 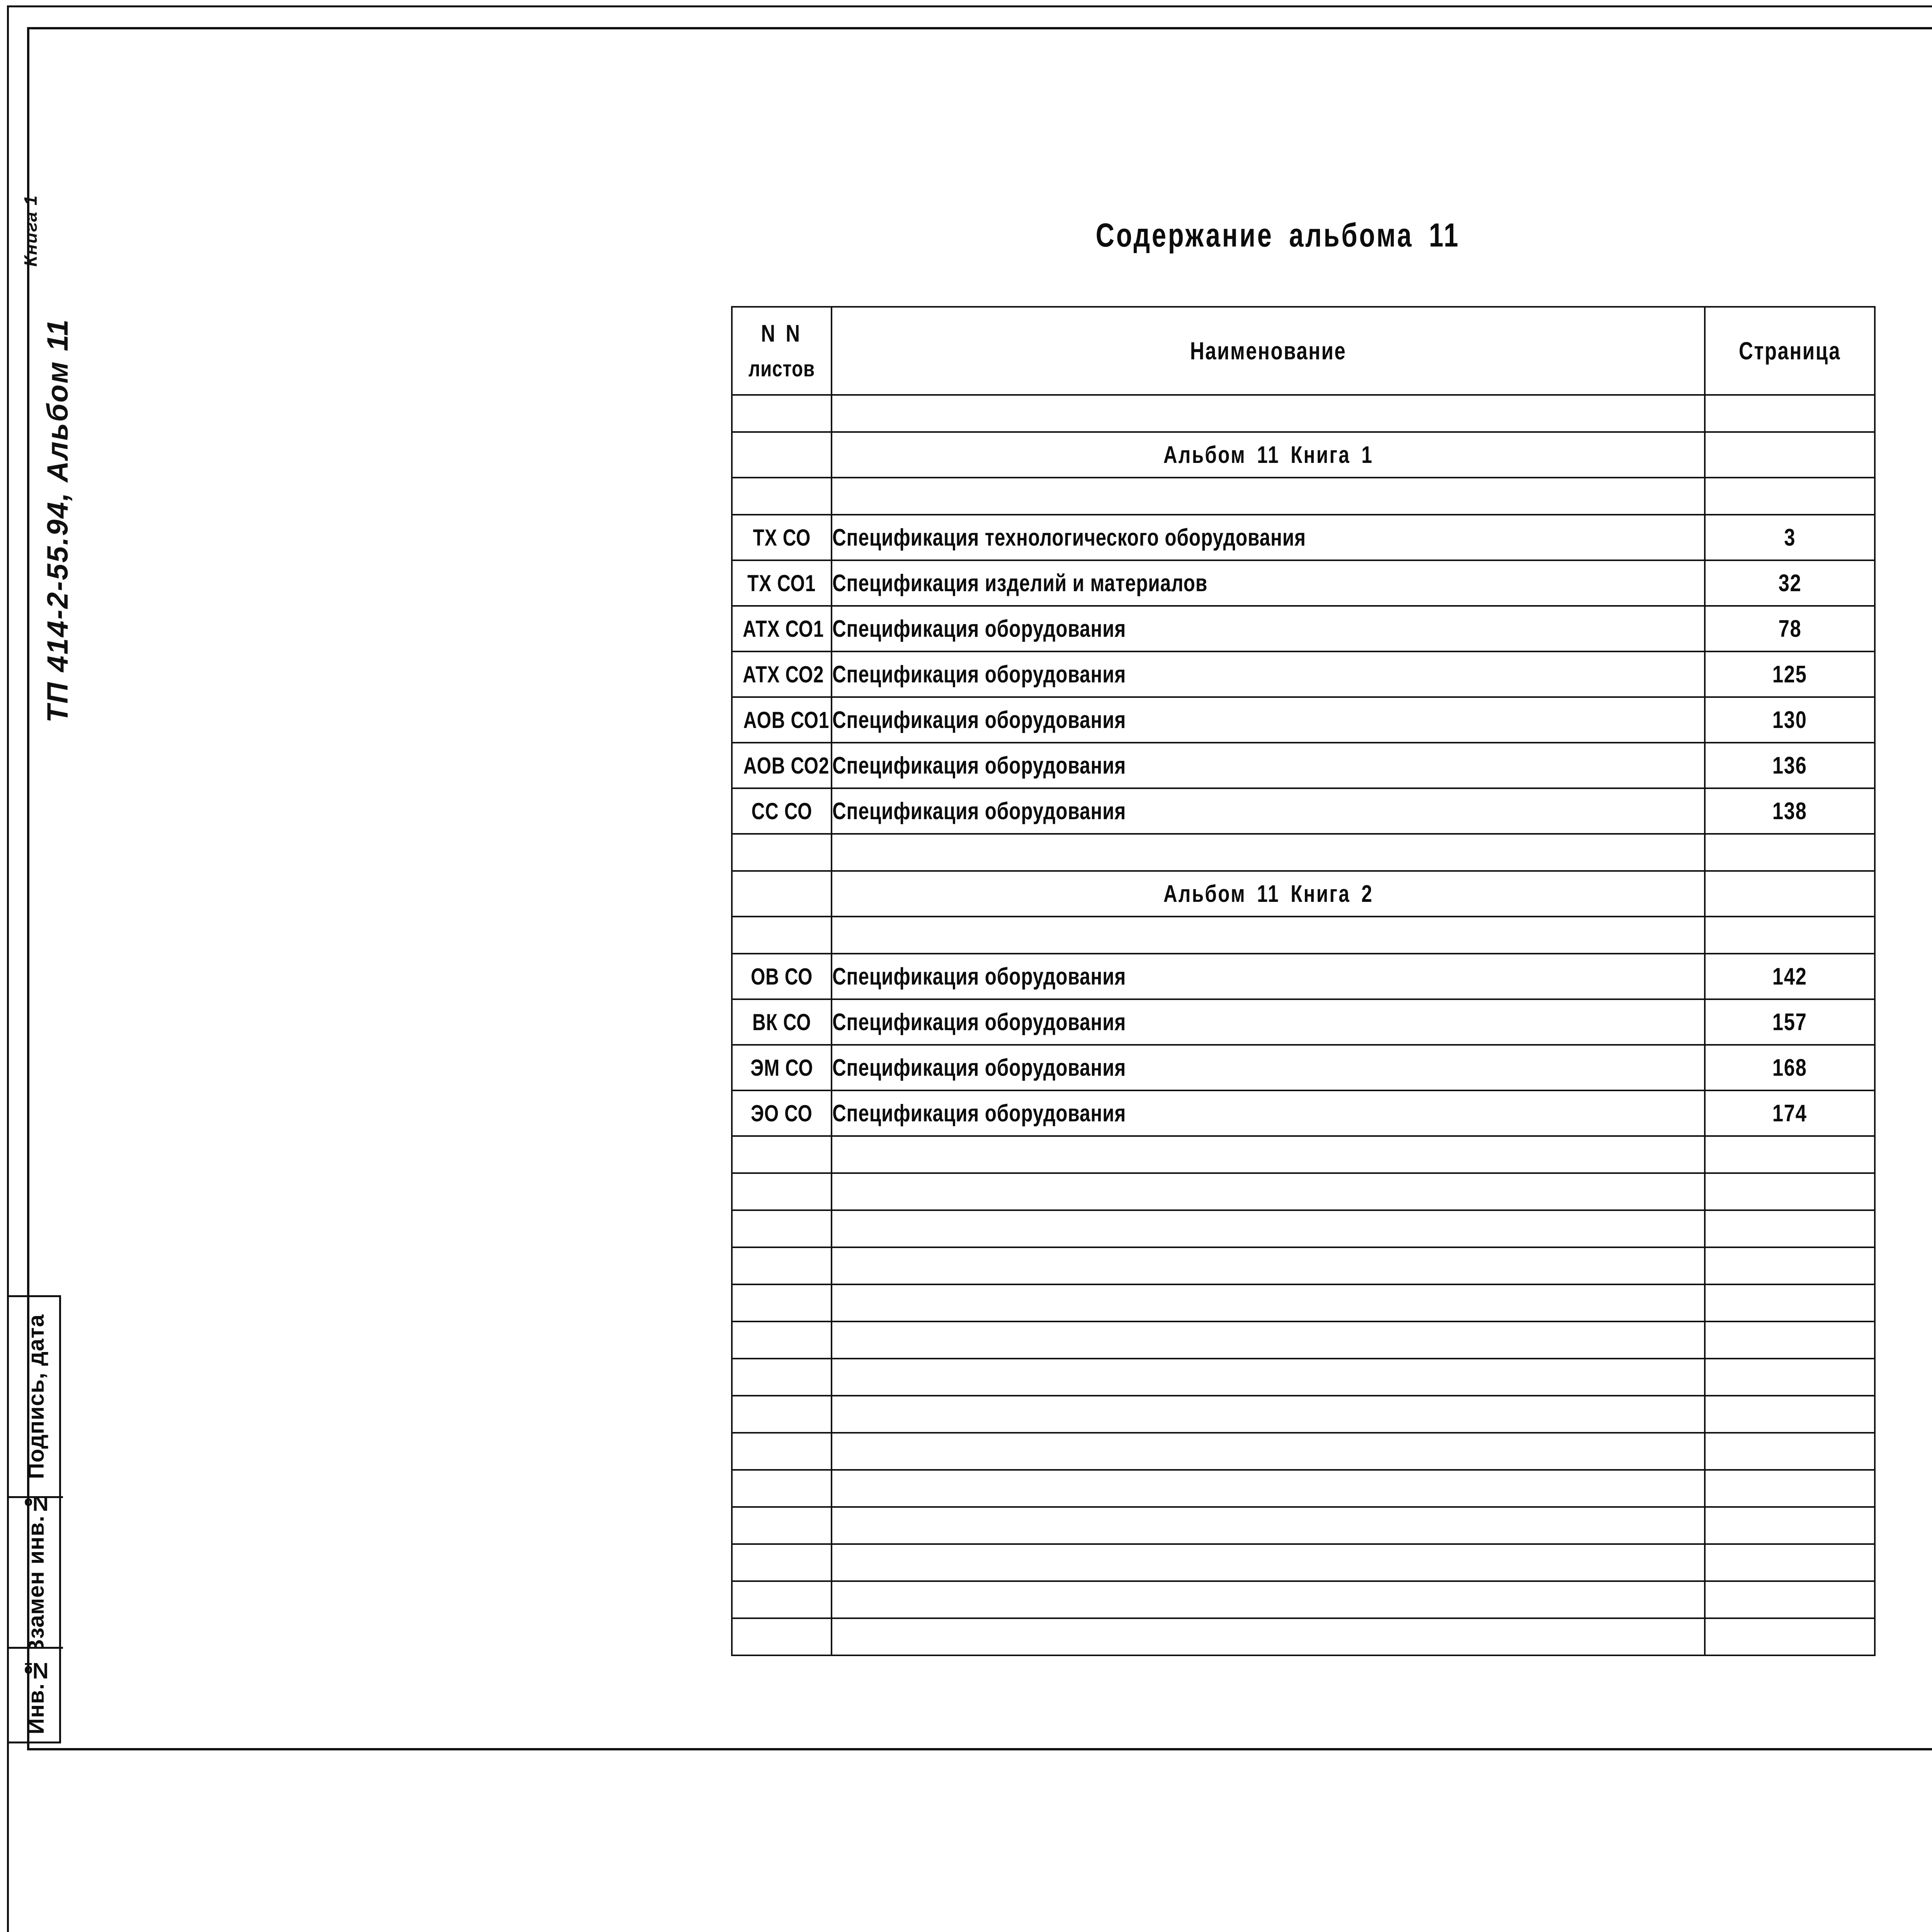 I want to click on sheet-code-text: АТХ СО2, so click(x=784, y=674).